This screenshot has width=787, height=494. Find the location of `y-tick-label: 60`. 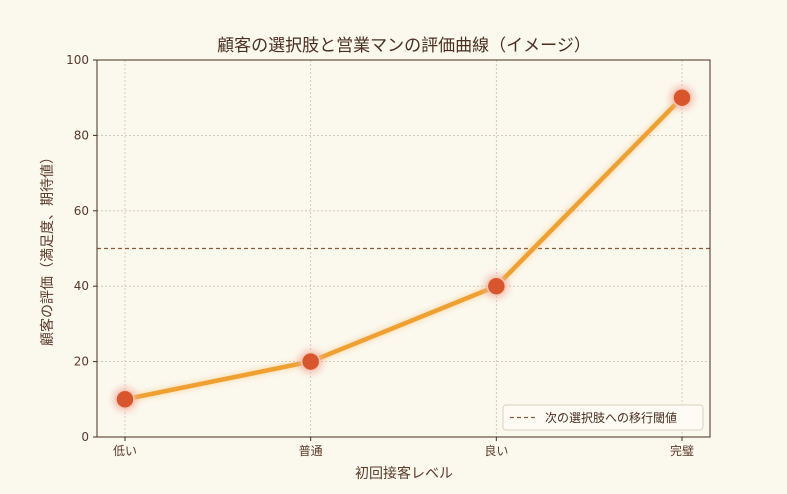

y-tick-label: 60 is located at coordinates (81, 211).